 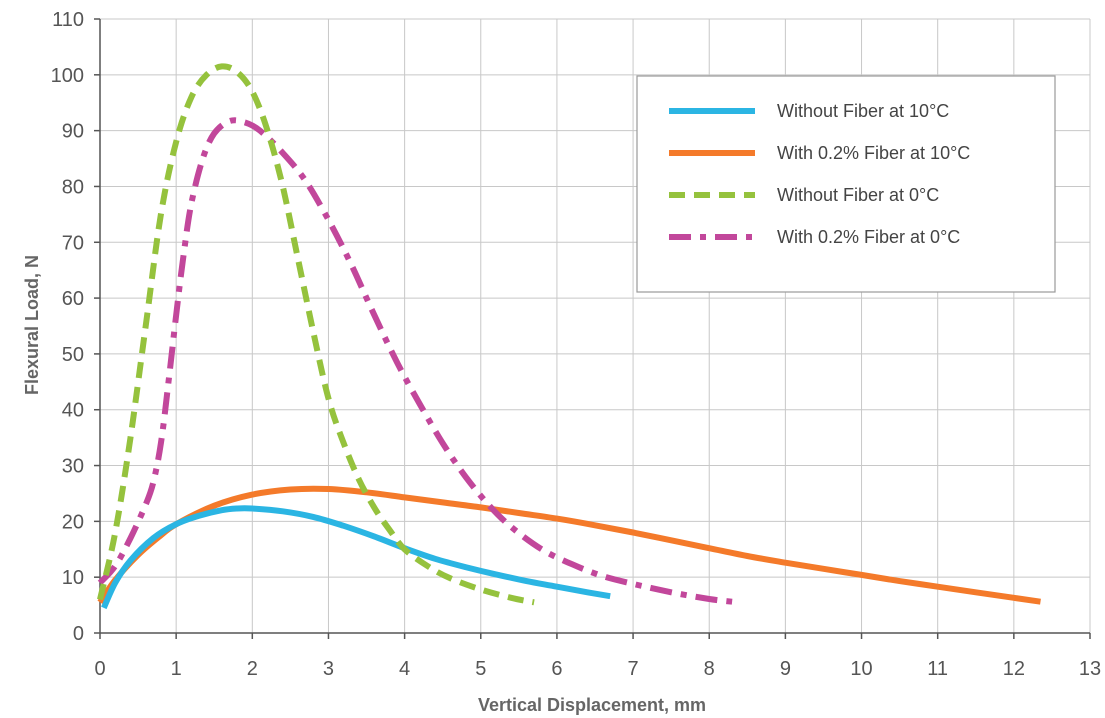 What do you see at coordinates (176, 669) in the screenshot?
I see `x-tick-label: 1` at bounding box center [176, 669].